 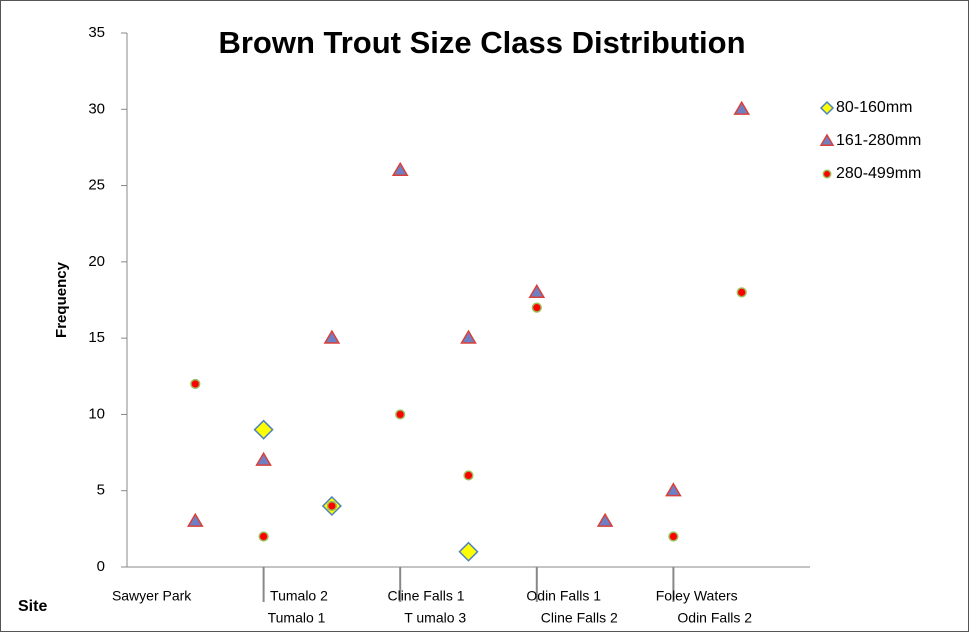 I want to click on y-tick-label: 35, so click(x=96, y=32).